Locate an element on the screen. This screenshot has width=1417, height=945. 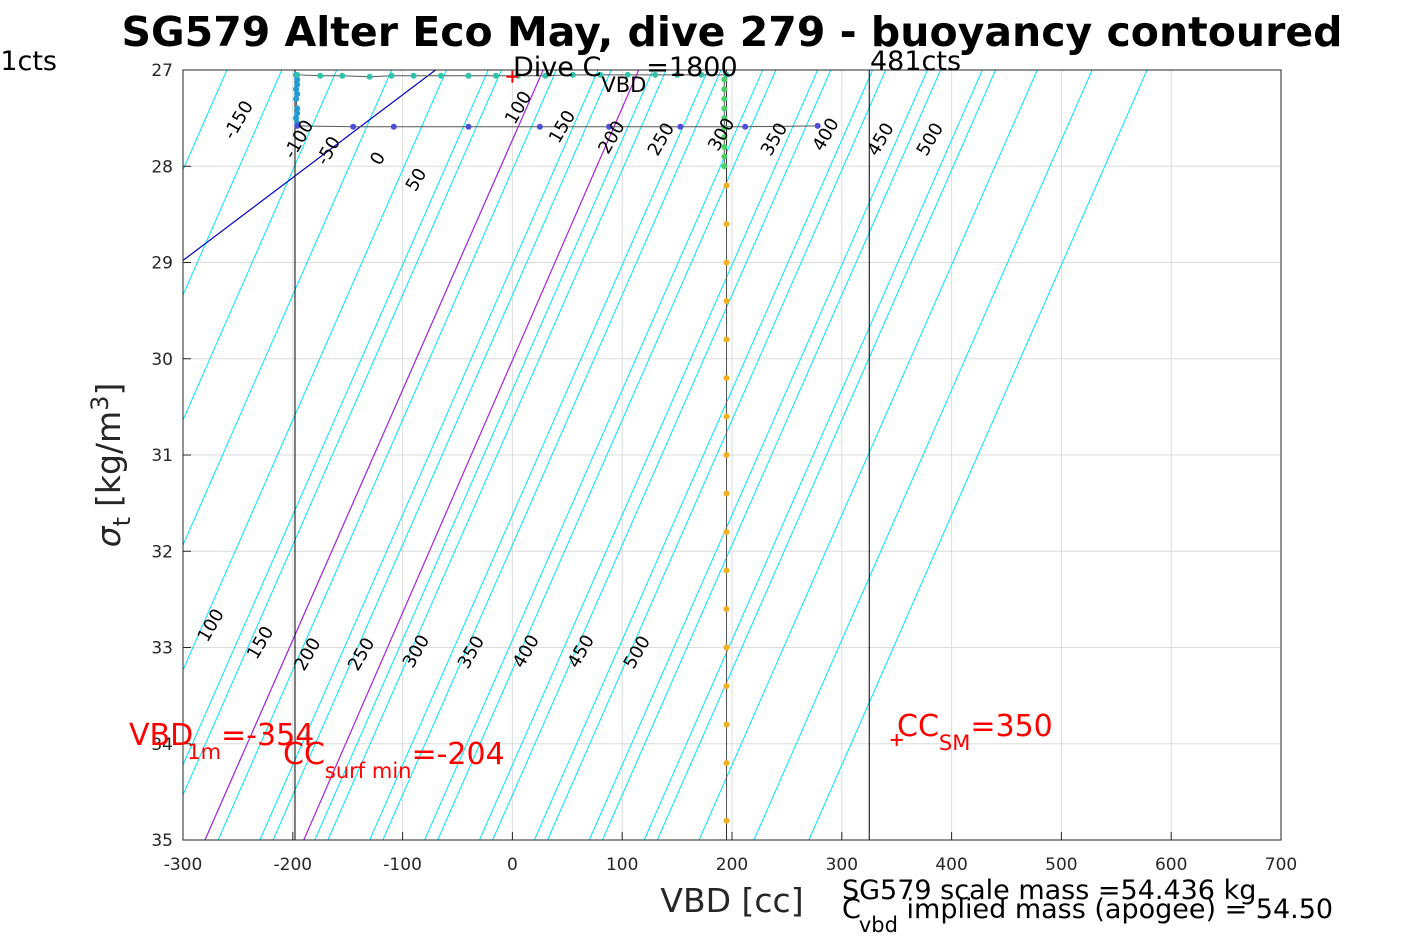
x-tick-label: 0 is located at coordinates (512, 865).